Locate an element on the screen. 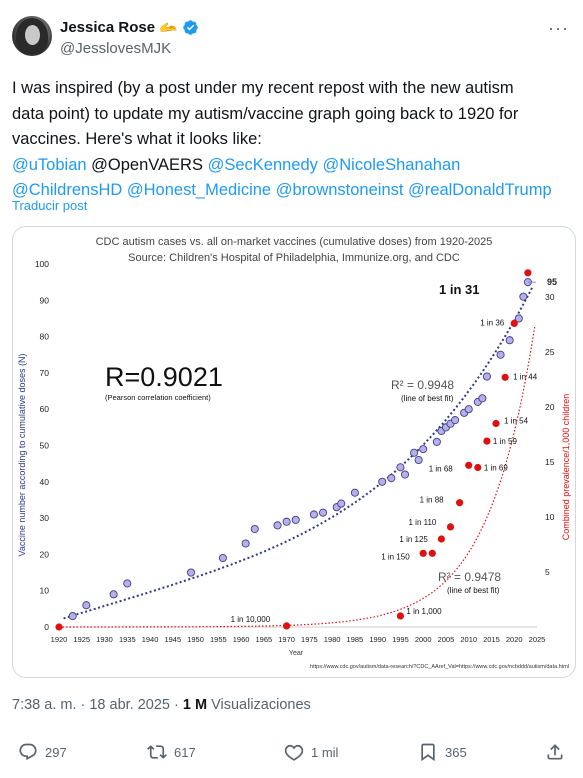 The height and width of the screenshot is (778, 583). verified-badge-icon is located at coordinates (190, 27).